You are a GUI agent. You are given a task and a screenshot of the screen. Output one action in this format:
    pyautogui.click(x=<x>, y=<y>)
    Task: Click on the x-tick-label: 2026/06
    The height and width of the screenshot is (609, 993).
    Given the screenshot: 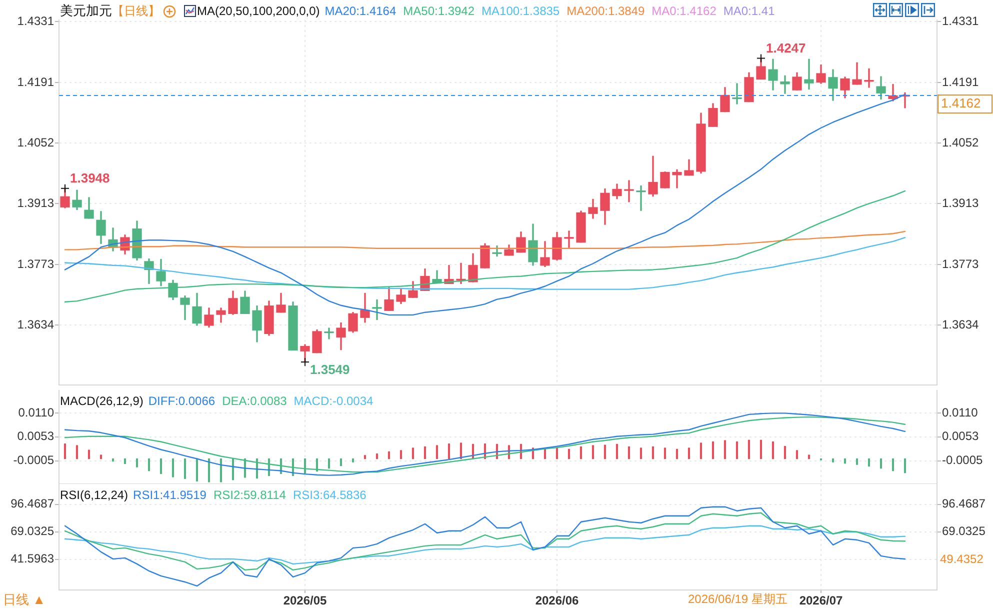 What is the action you would take?
    pyautogui.click(x=557, y=601)
    